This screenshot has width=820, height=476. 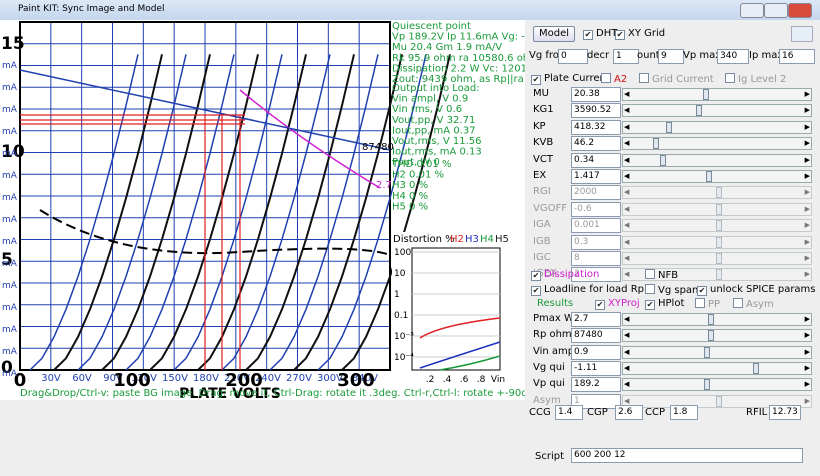 I want to click on param-input: 2.7, so click(x=596, y=319).